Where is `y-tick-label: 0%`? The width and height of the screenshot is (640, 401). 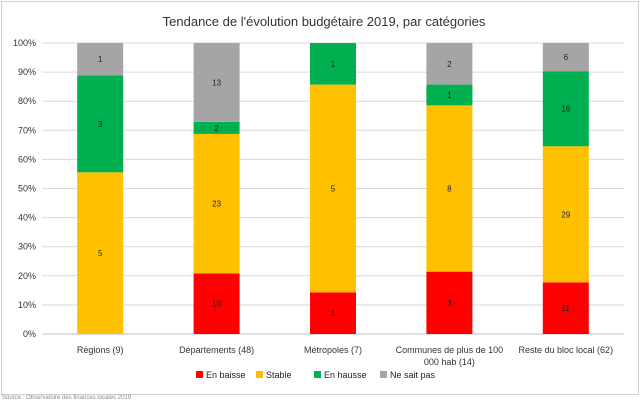 y-tick-label: 0% is located at coordinates (29, 334).